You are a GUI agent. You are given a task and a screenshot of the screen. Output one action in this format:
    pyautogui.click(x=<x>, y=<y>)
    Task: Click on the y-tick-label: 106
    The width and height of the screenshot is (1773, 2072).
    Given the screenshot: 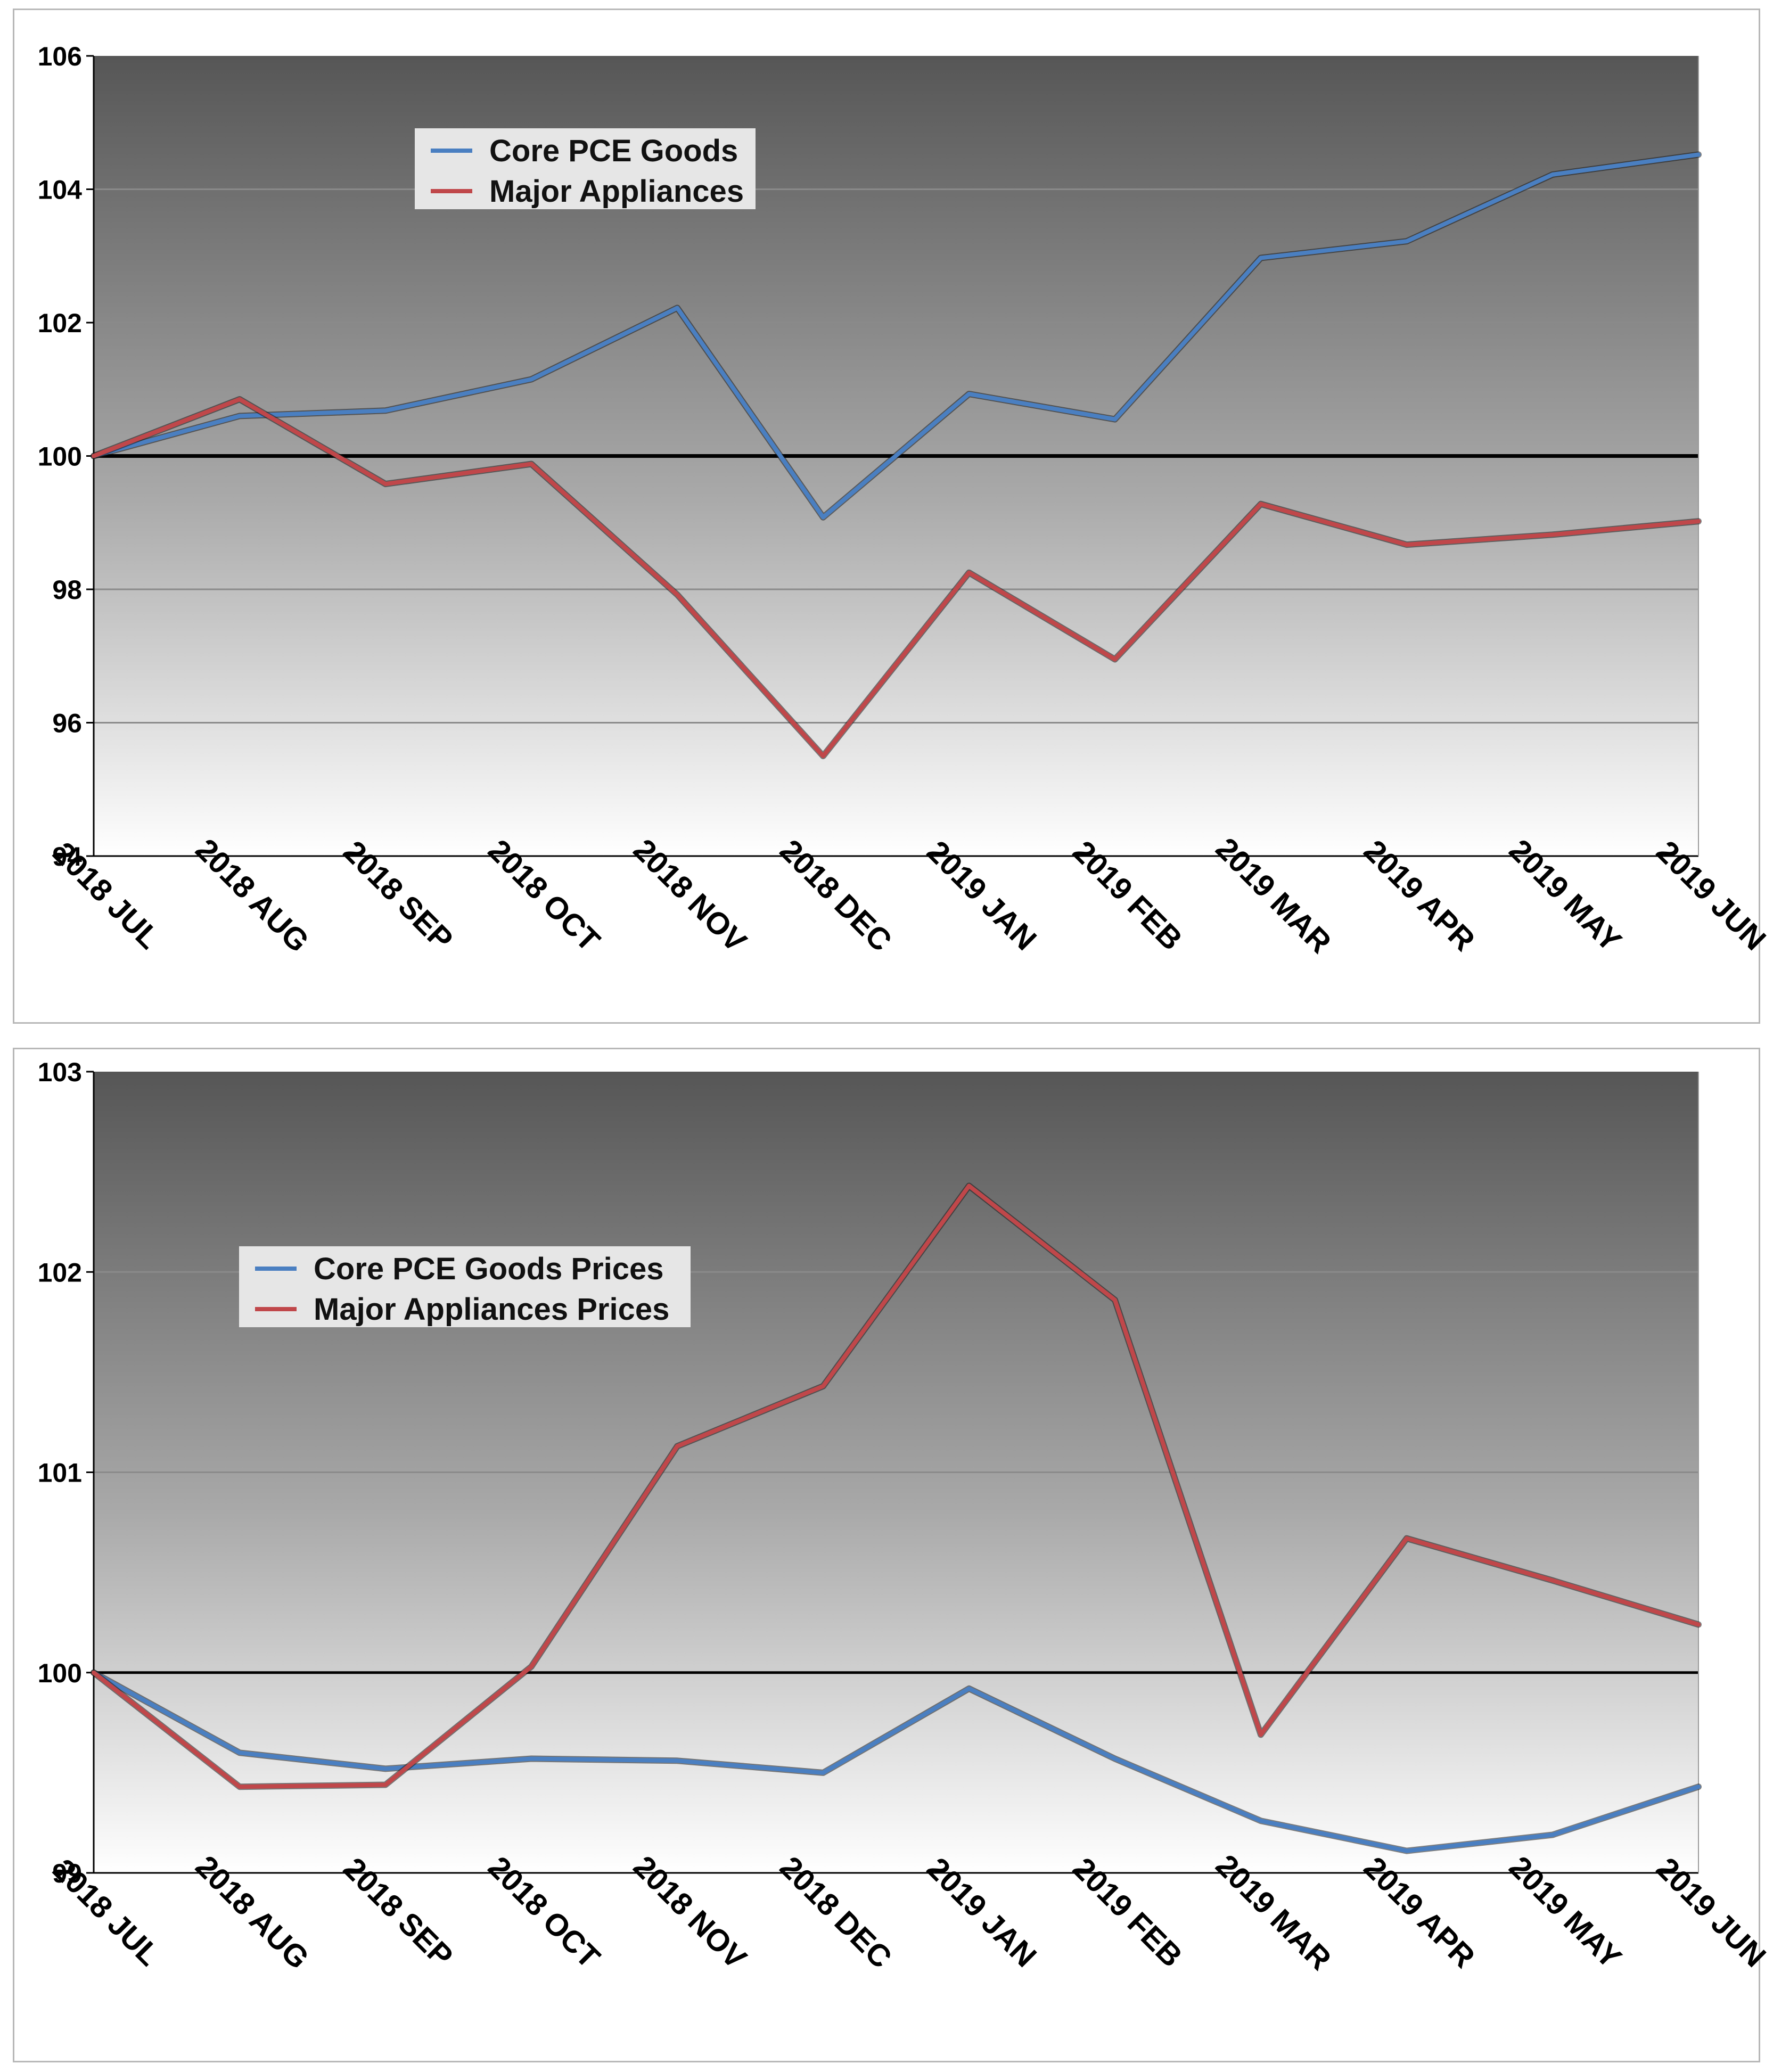 What is the action you would take?
    pyautogui.click(x=60, y=56)
    